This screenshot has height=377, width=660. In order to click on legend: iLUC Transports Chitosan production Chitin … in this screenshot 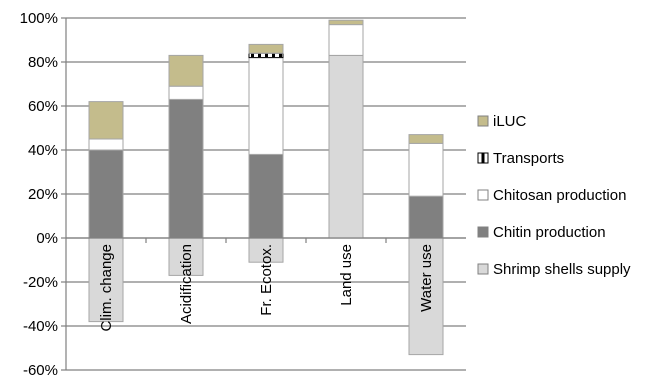, I will do `click(554, 195)`.